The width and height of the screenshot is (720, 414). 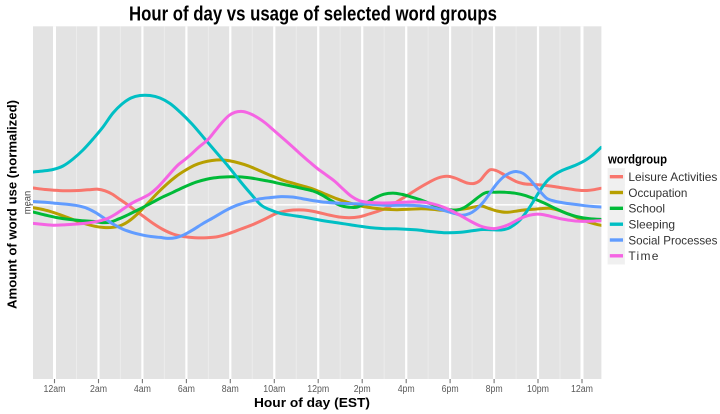 What do you see at coordinates (672, 240) in the screenshot?
I see `svg-text: Social Processes` at bounding box center [672, 240].